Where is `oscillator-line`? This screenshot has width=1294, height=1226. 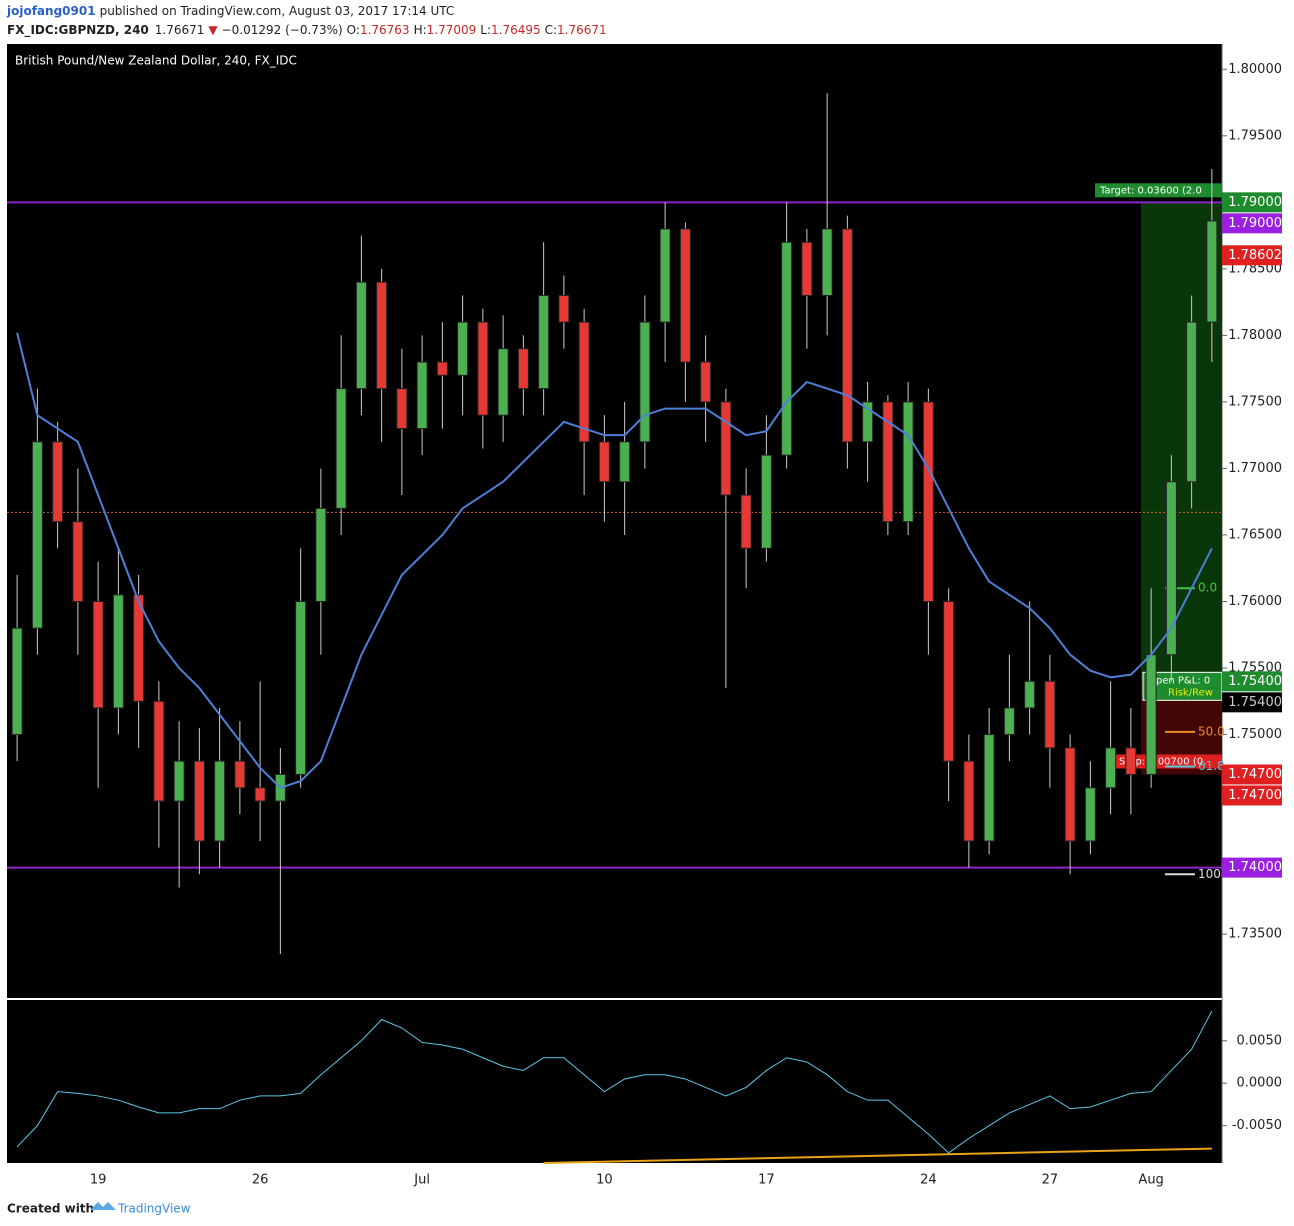 oscillator-line is located at coordinates (614, 1082).